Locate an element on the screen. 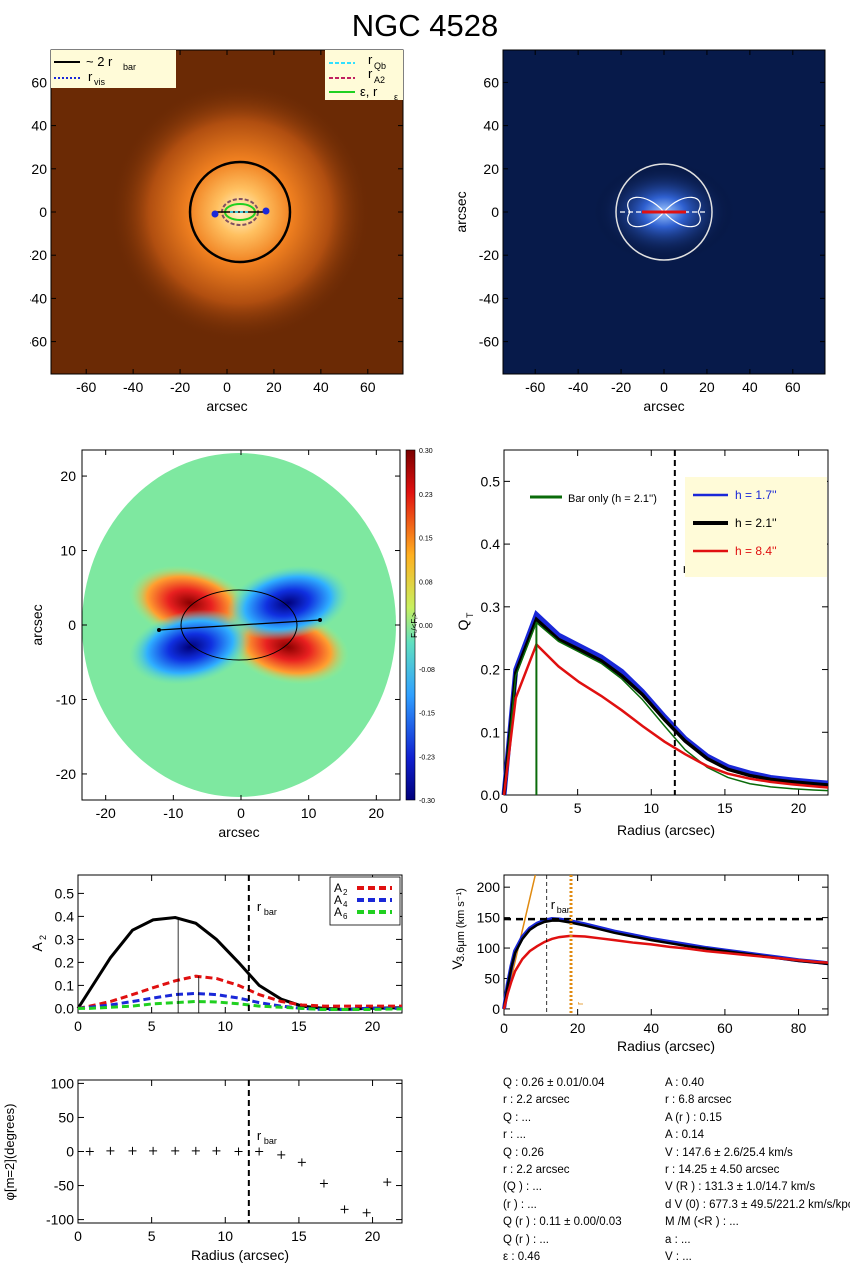  rmax-label: r is located at coordinates (580, 1003).